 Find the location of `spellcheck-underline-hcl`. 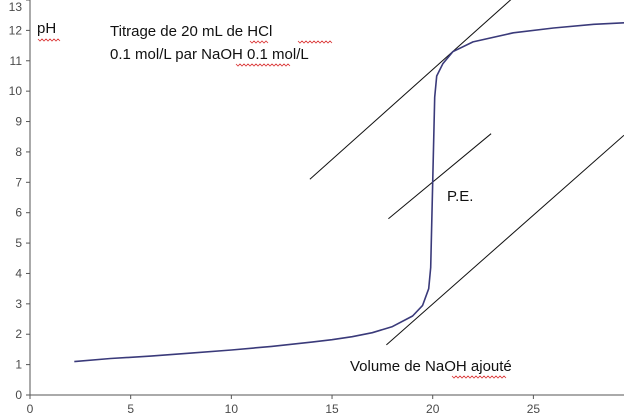

spellcheck-underline-hcl is located at coordinates (315, 42).